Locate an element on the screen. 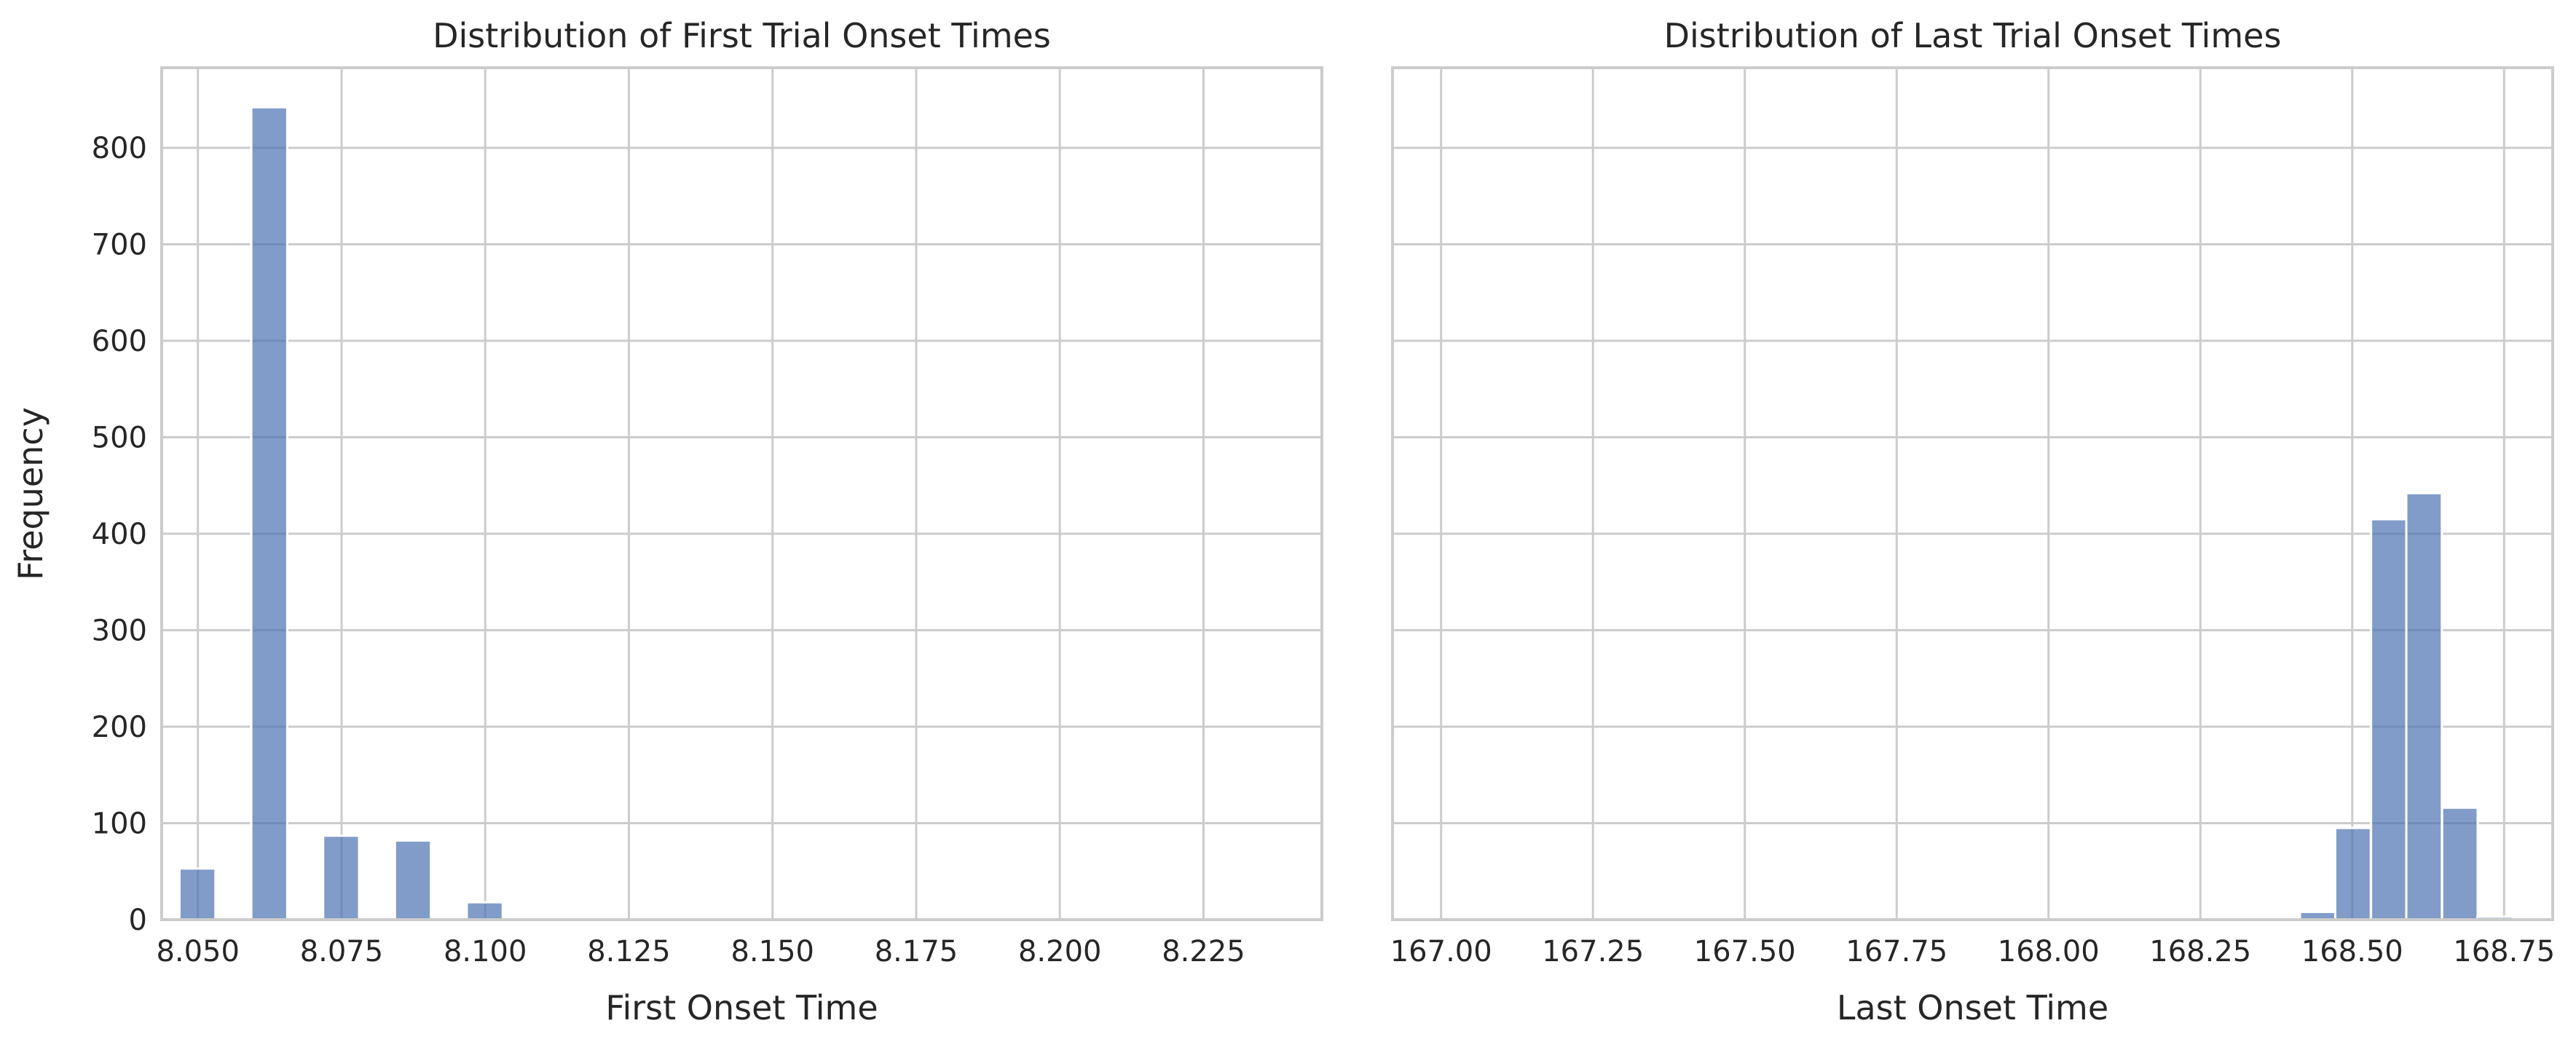 The image size is (2576, 1050). x-axis-label: First Onset Time is located at coordinates (741, 1007).